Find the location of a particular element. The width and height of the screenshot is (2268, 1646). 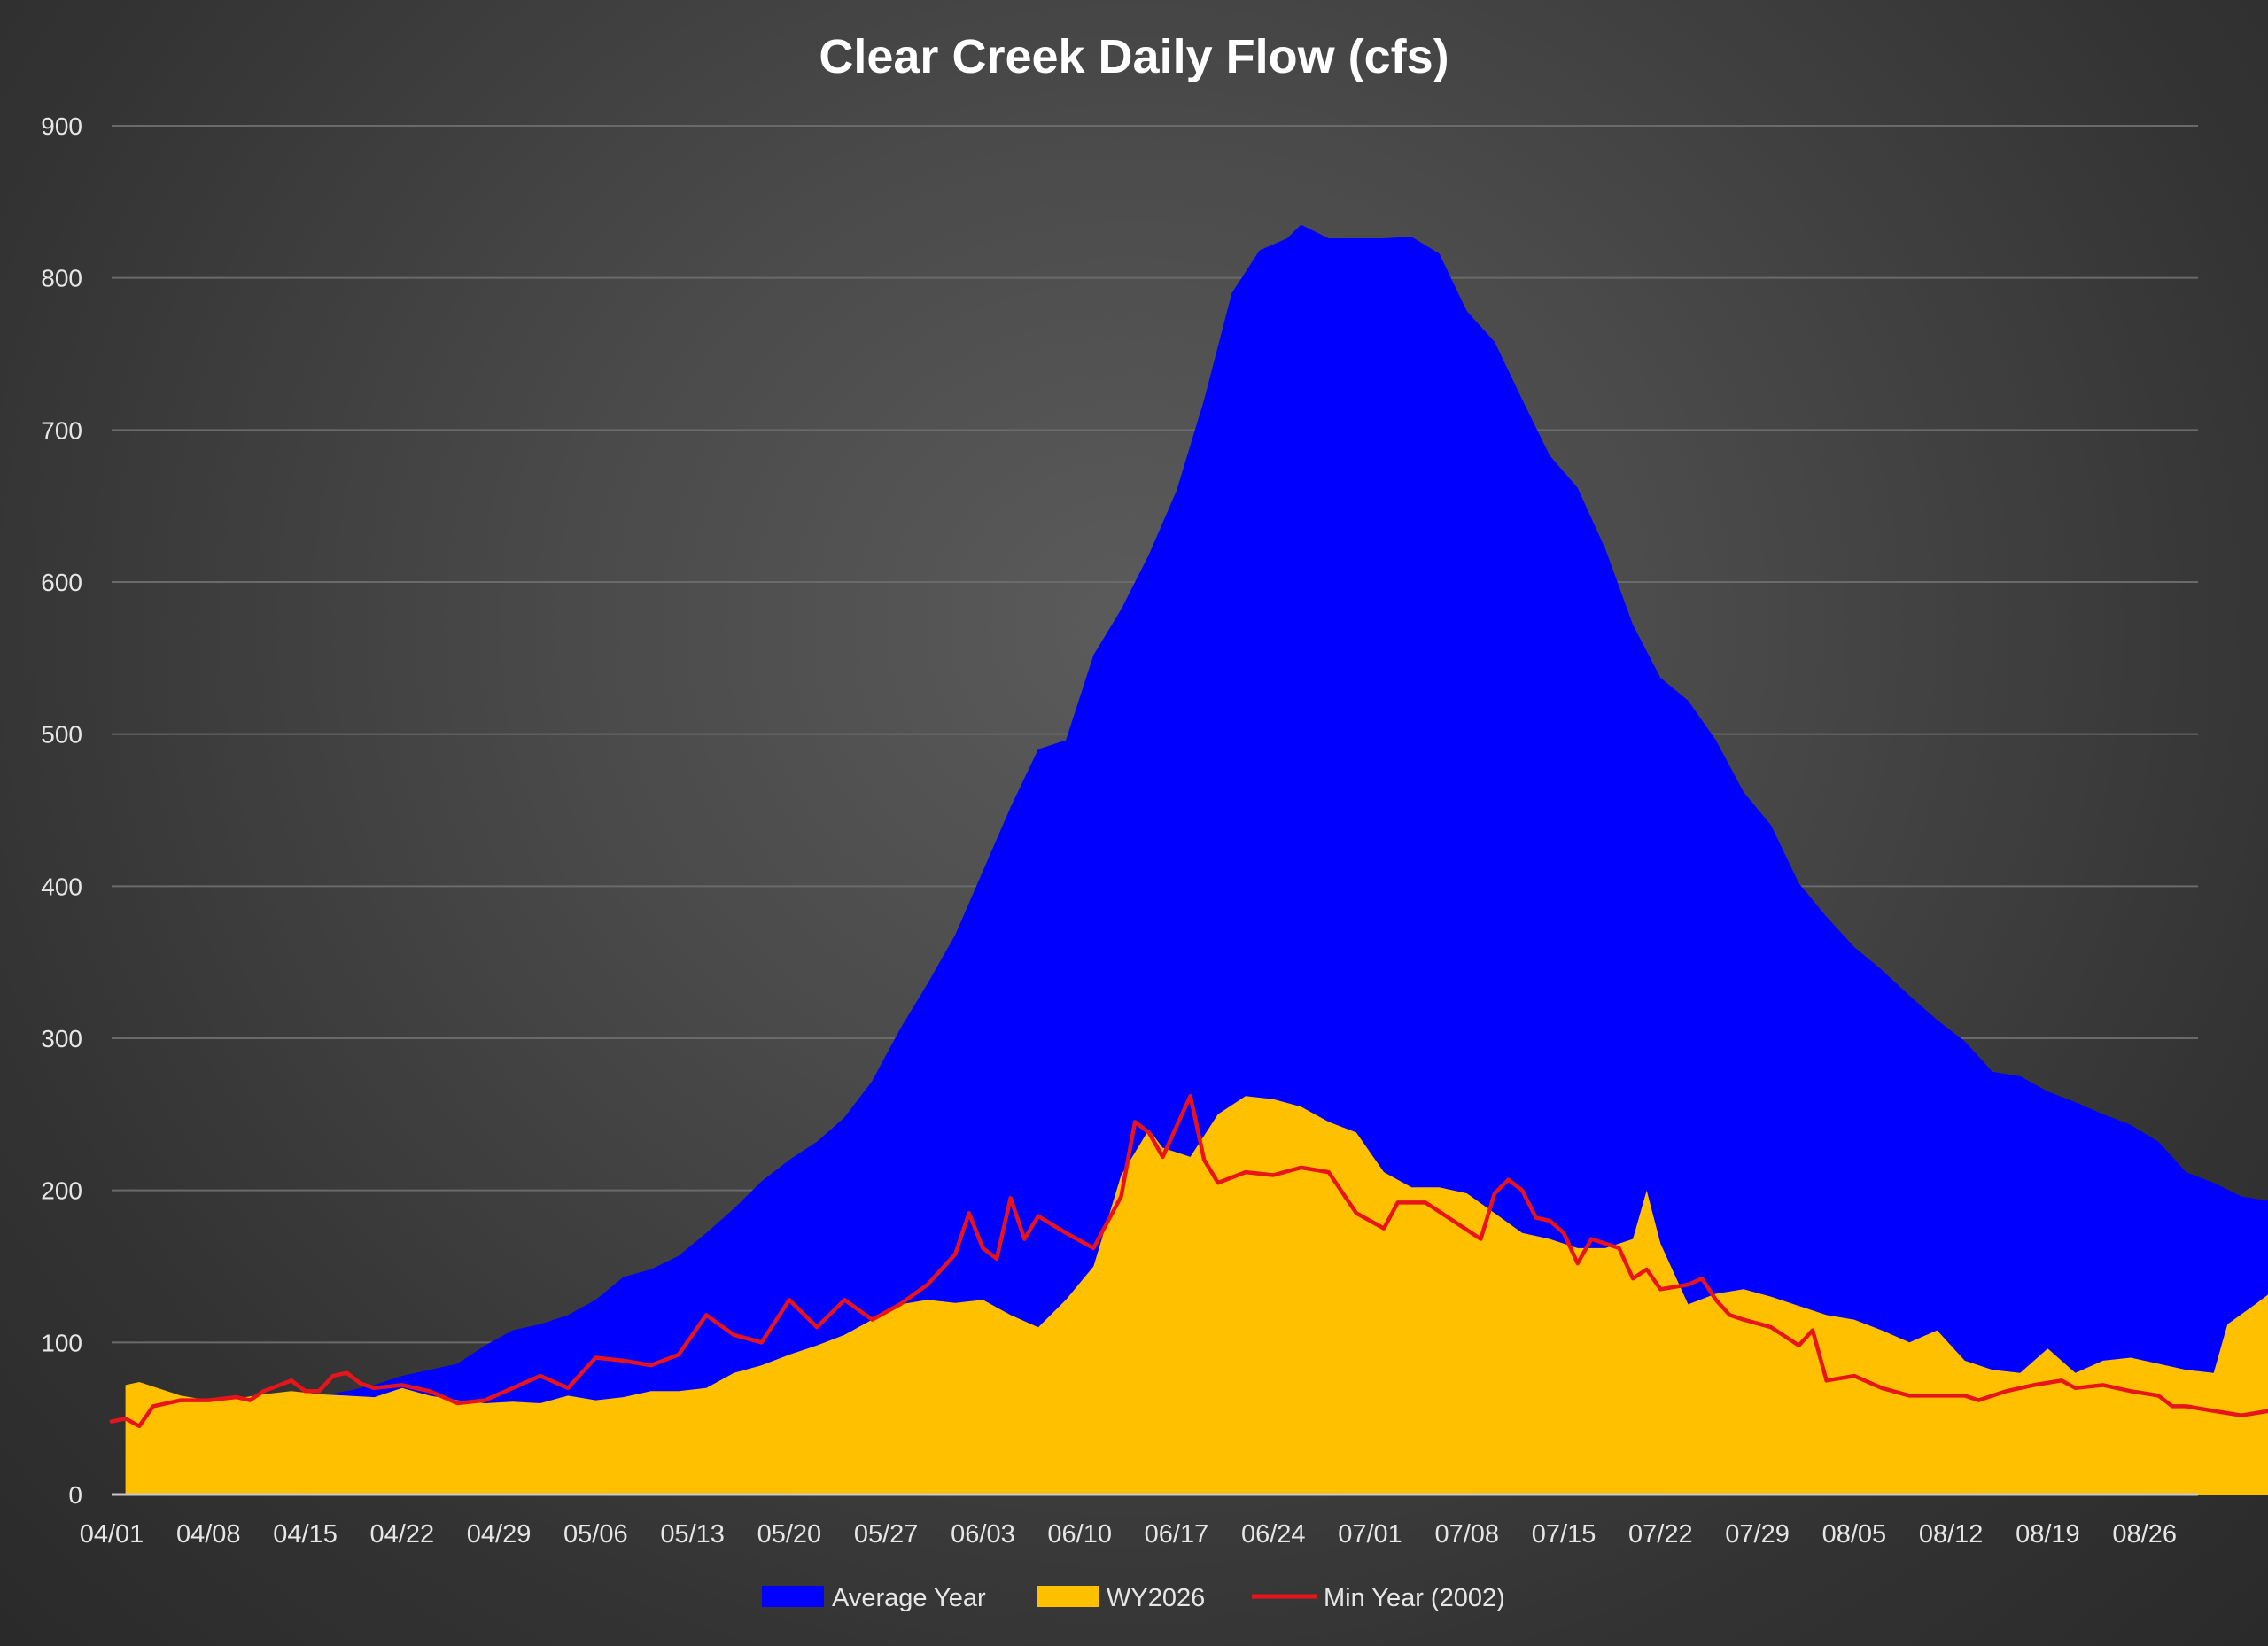

y-tick-label: 400 is located at coordinates (61, 886).